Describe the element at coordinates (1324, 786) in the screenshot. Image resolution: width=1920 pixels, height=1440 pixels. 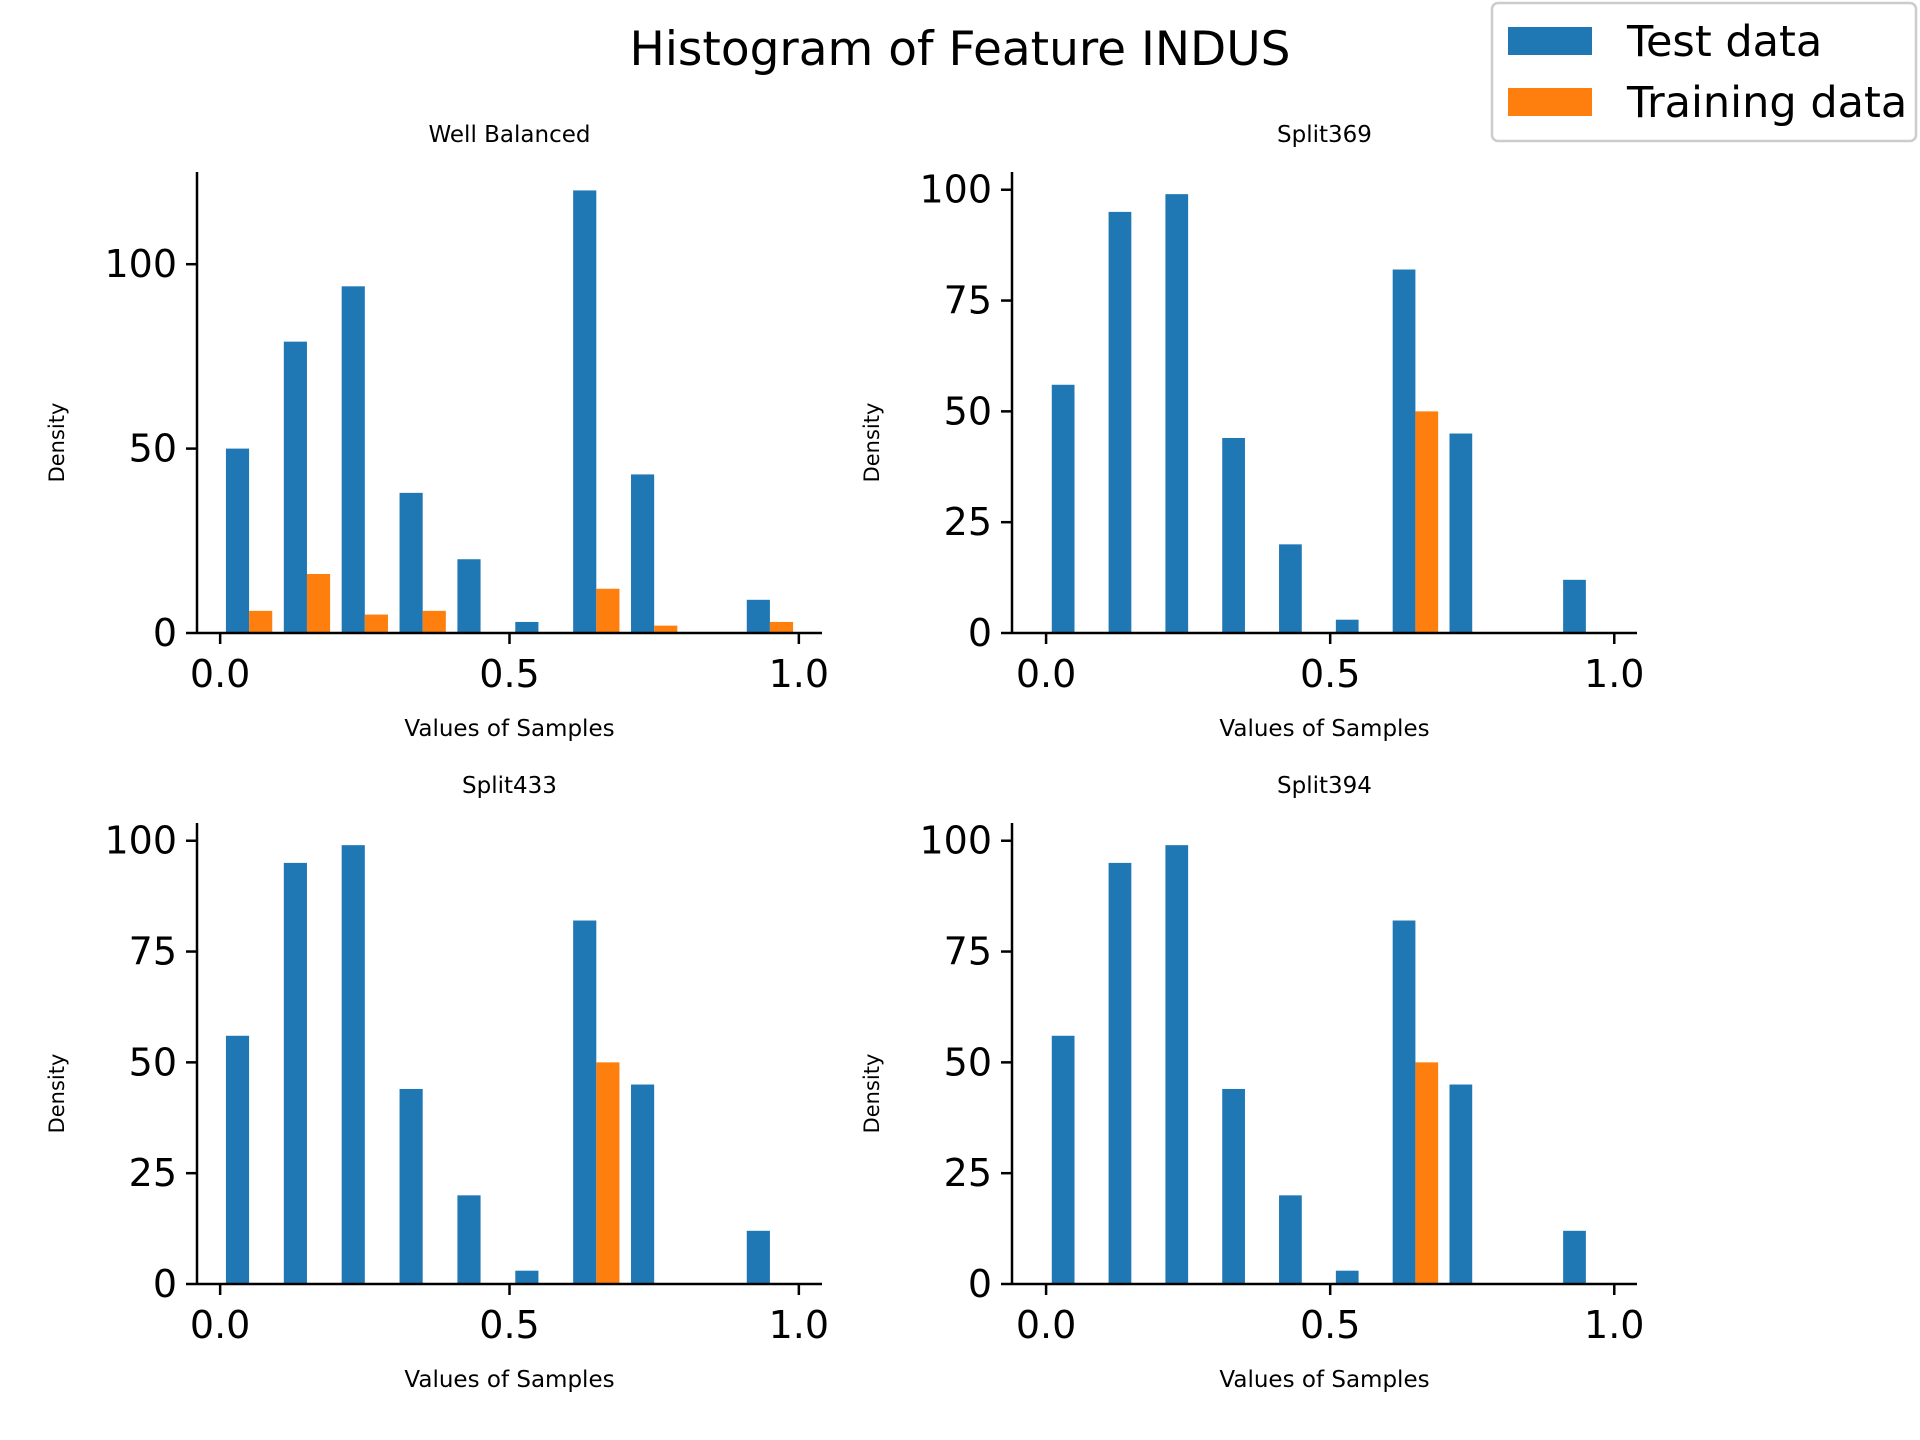
I see `subplot-title: Split394` at that location.